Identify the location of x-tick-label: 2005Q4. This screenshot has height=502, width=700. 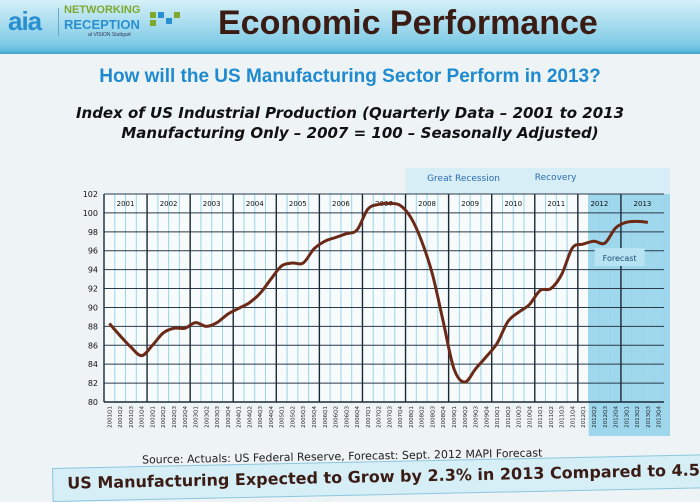
(315, 417).